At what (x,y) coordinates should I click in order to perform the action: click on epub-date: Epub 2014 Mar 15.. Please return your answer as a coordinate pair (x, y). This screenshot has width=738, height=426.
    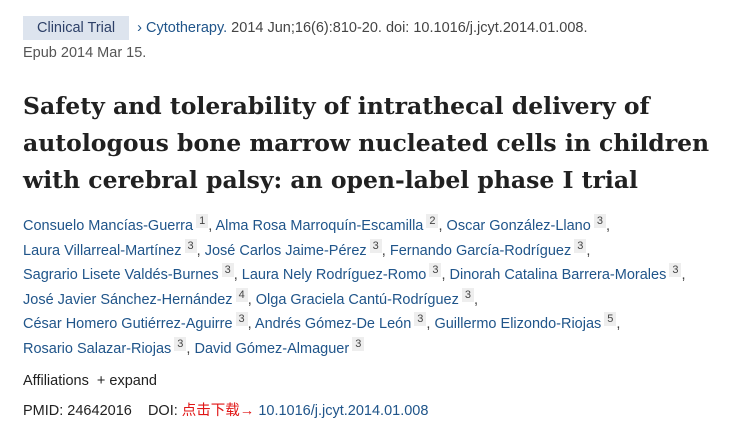
    Looking at the image, I should click on (85, 53).